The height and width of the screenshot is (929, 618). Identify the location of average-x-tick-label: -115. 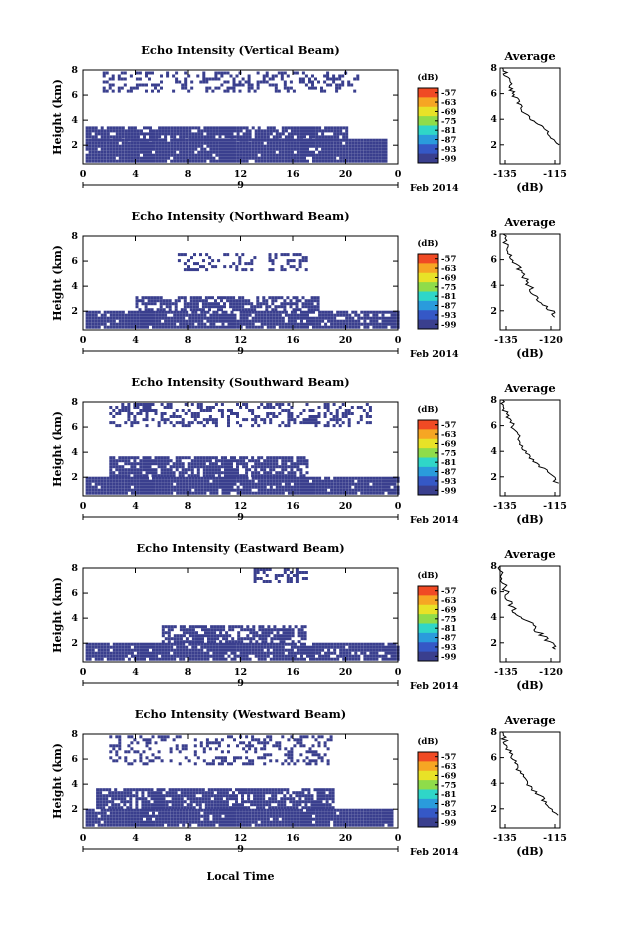
(555, 174).